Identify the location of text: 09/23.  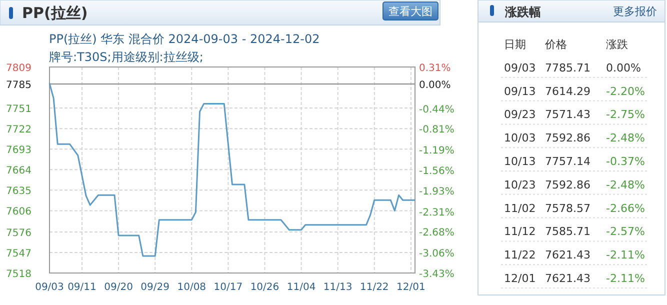
(520, 115).